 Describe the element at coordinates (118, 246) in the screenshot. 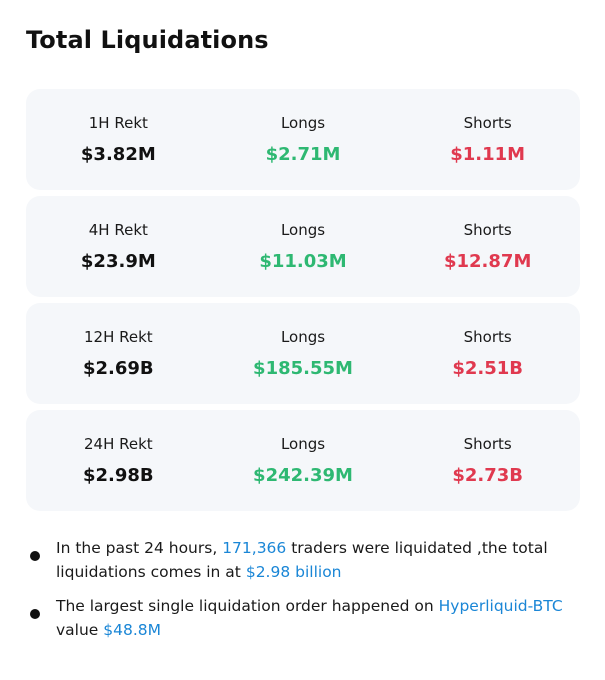

I see `total-column: 4H Rekt $23.9M` at that location.